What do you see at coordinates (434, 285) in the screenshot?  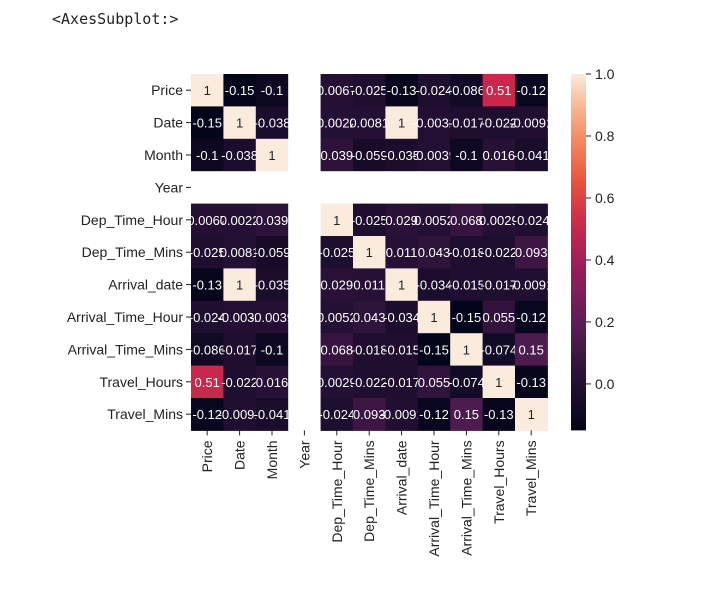 I see `heatmap-cell-label: -0.034` at bounding box center [434, 285].